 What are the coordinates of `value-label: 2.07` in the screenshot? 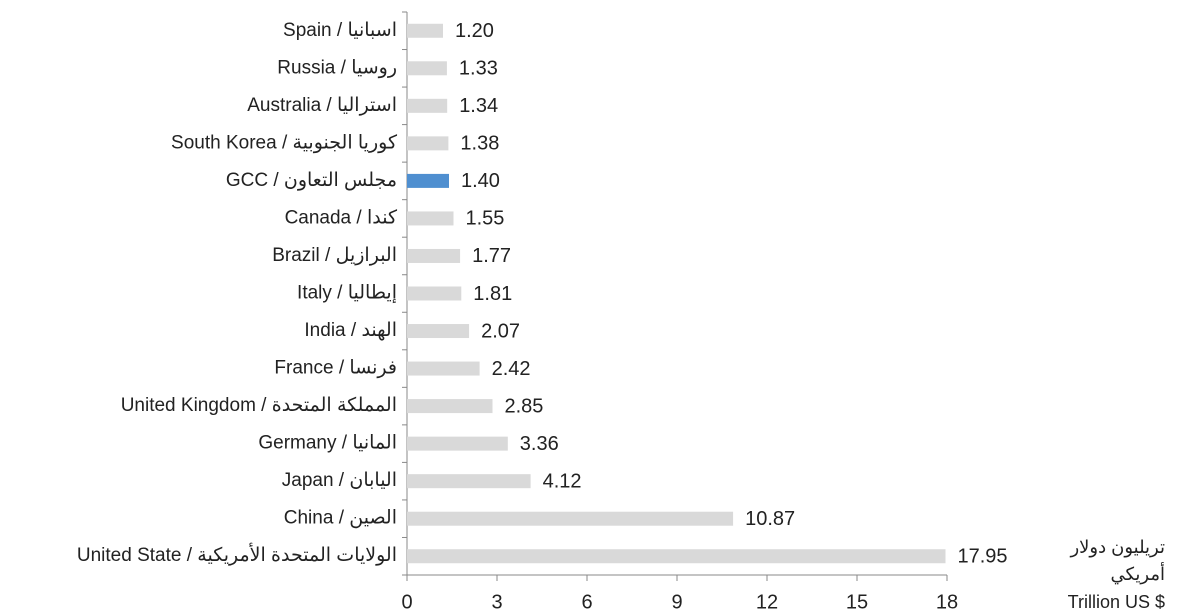 It's located at (500, 331).